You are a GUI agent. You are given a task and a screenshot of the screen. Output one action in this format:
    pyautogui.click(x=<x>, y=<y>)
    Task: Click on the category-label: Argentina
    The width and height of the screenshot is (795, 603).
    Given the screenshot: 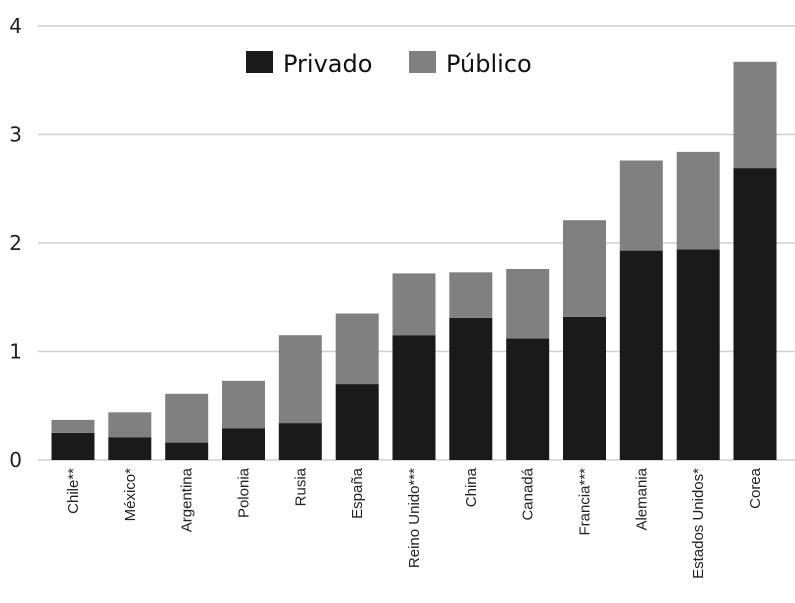 What is the action you would take?
    pyautogui.click(x=187, y=499)
    